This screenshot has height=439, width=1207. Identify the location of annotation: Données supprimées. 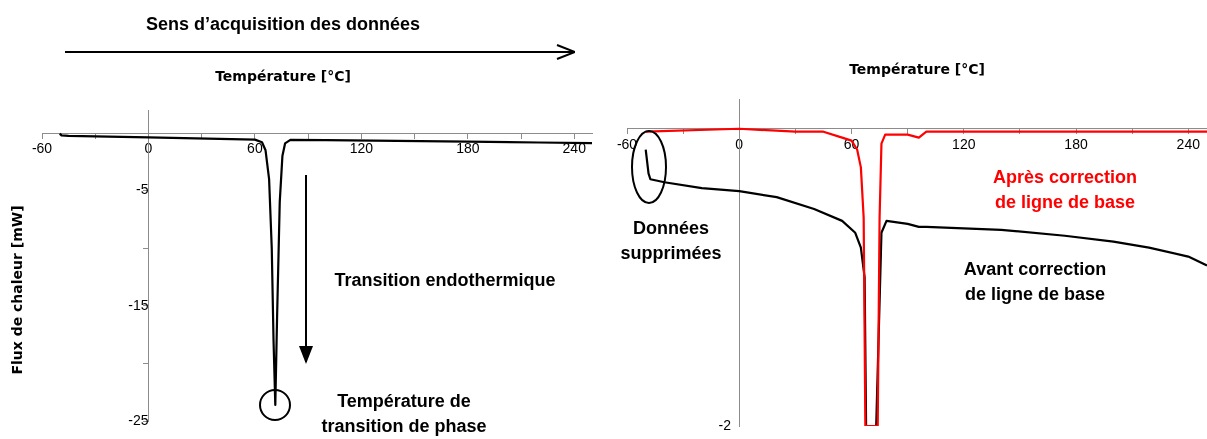
(671, 240).